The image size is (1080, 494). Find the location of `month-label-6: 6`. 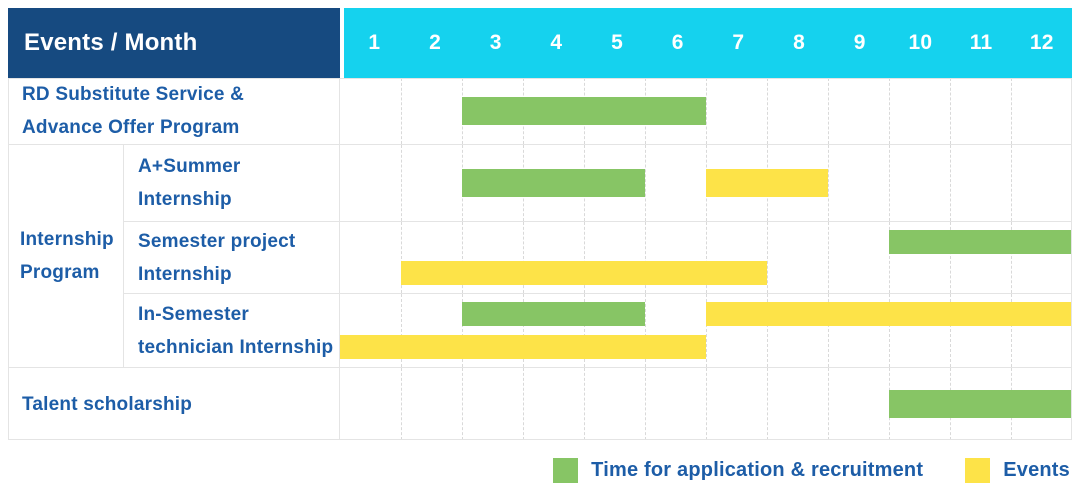

month-label-6: 6 is located at coordinates (677, 42).